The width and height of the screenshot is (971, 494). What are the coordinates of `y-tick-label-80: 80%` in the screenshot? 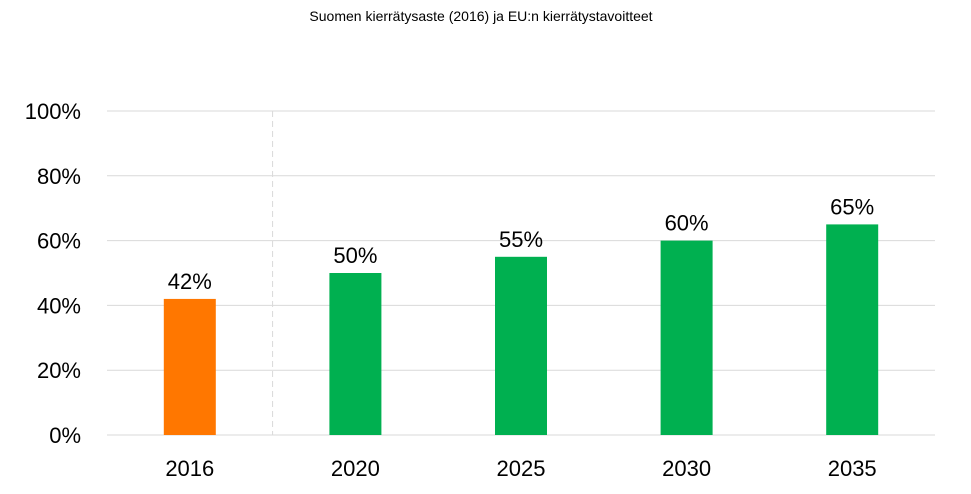 It's located at (59, 176).